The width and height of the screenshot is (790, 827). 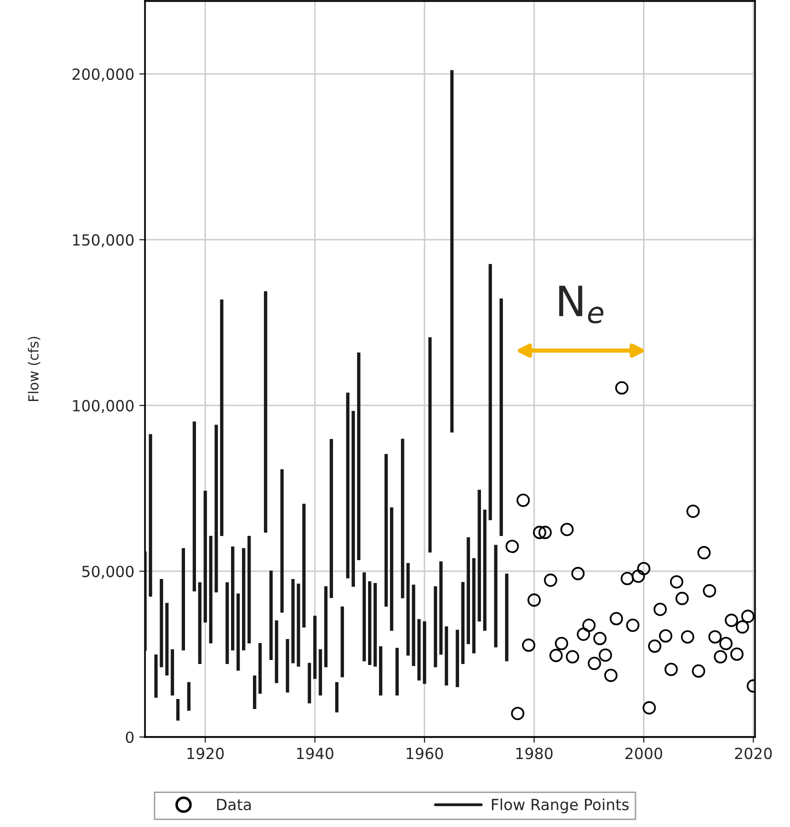 I want to click on x-tick-label: 2020, so click(x=753, y=754).